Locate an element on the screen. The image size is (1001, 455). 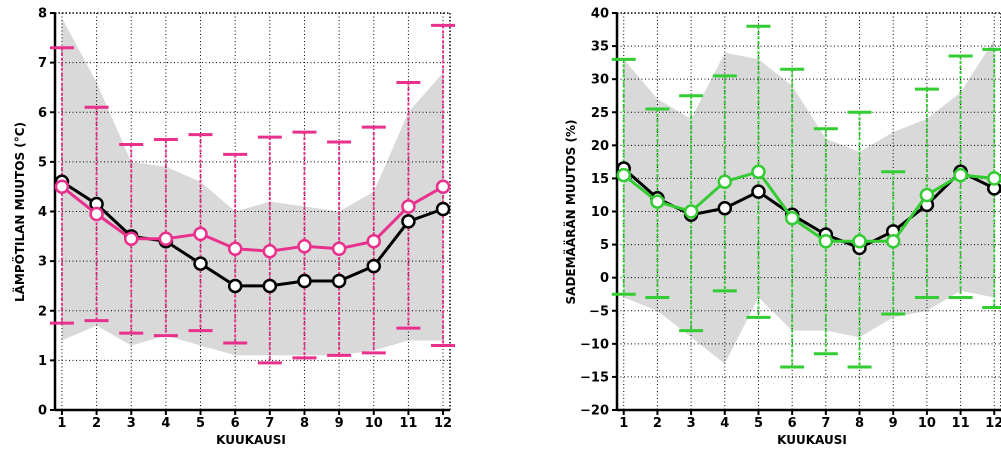
y-tick-label: −20 is located at coordinates (594, 411).